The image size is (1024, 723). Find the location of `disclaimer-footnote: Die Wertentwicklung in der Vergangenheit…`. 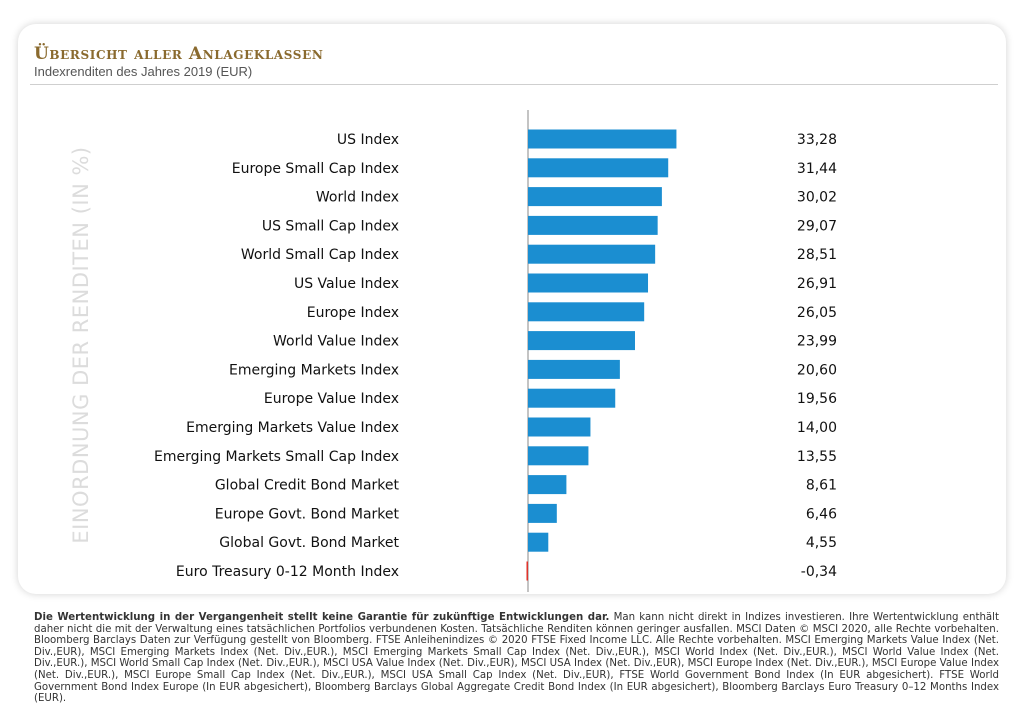

disclaimer-footnote: Die Wertentwicklung in der Vergangenheit… is located at coordinates (516, 658).